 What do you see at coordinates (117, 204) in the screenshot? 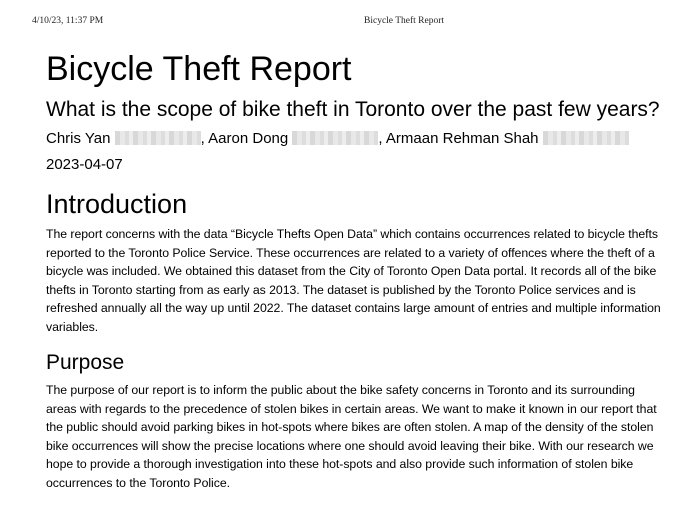
I see `section-heading-introduction: Introduction` at bounding box center [117, 204].